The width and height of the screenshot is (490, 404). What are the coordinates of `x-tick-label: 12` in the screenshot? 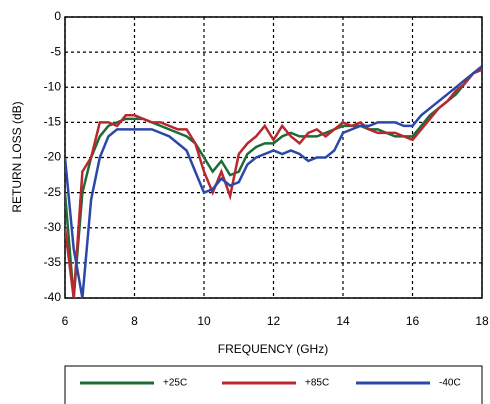 It's located at (274, 321).